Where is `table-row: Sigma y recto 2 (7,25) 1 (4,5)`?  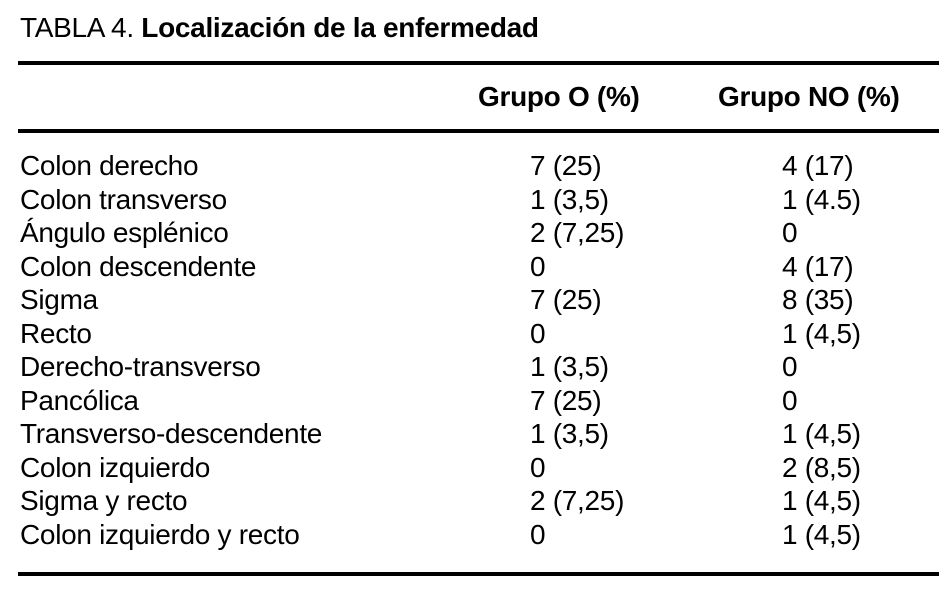
table-row: Sigma y recto 2 (7,25) 1 (4,5) is located at coordinates (480, 501).